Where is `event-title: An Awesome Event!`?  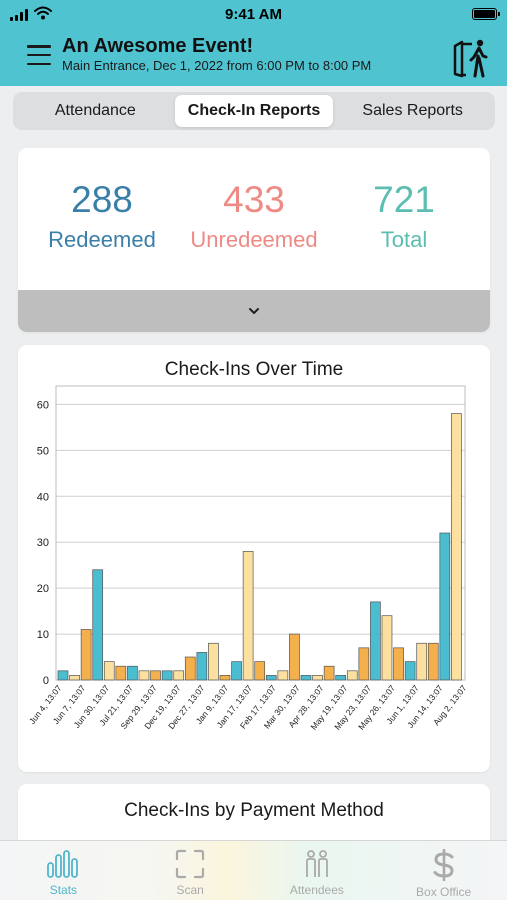 event-title: An Awesome Event! is located at coordinates (158, 46).